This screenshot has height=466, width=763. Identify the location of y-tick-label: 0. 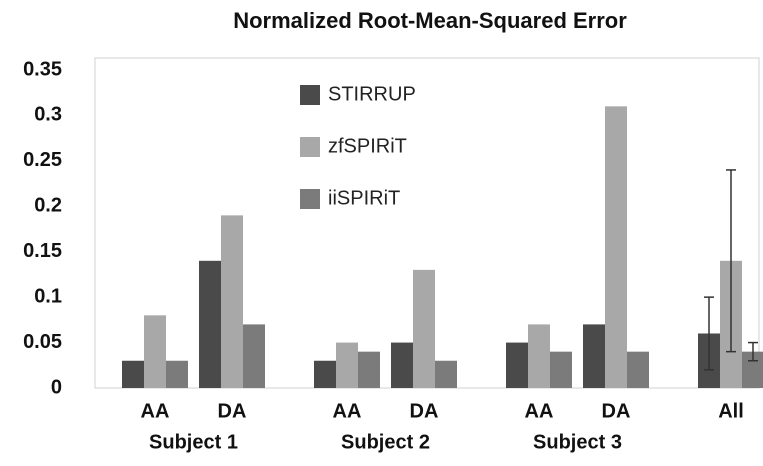
(56, 387).